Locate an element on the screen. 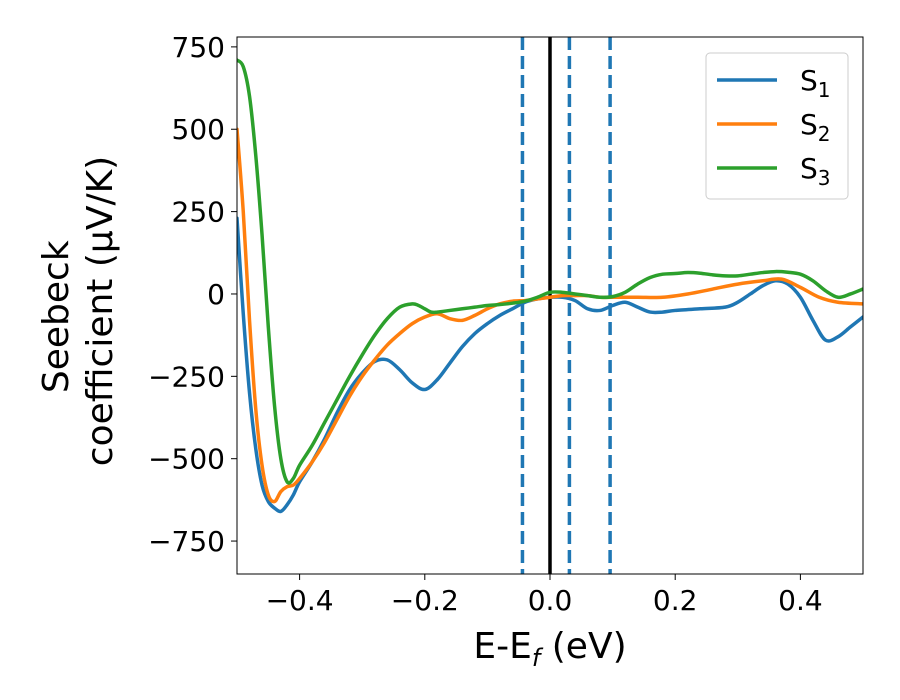 The width and height of the screenshot is (900, 700). x-tick-label: 0.0 is located at coordinates (550, 600).